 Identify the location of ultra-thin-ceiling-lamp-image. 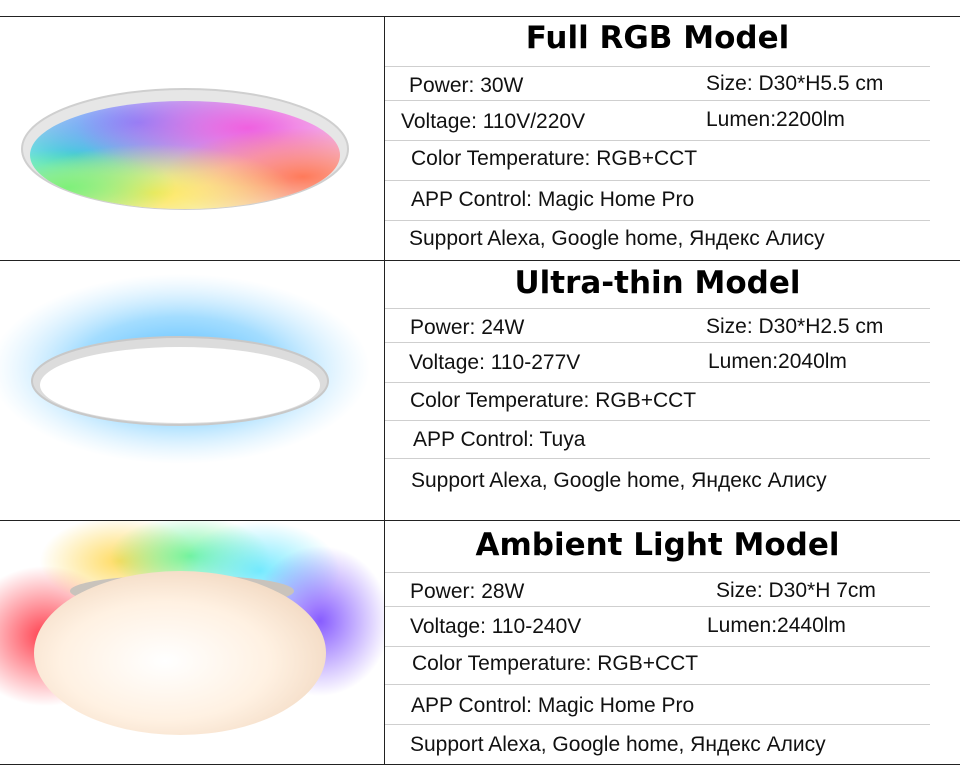
(192, 390).